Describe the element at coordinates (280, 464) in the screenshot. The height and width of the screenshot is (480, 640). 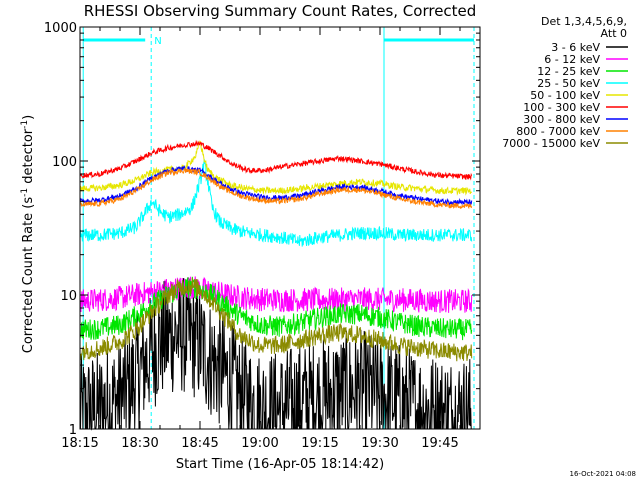
I see `x-axis-label: Start Time (16-Apr-05 18:14:42)` at that location.